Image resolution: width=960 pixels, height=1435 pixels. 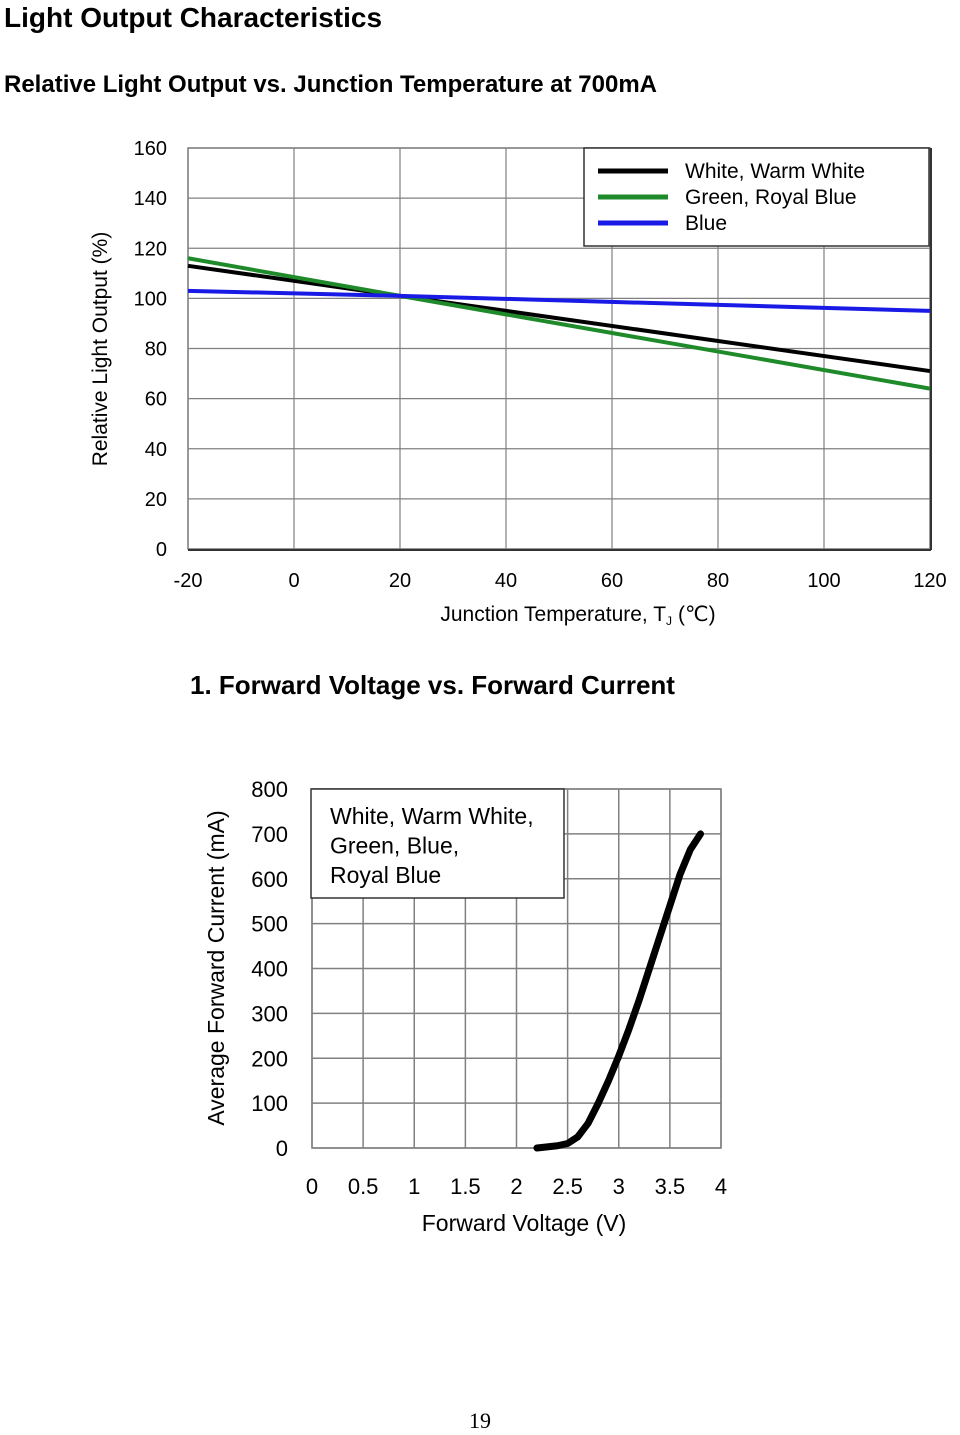 What do you see at coordinates (524, 1223) in the screenshot?
I see `x-axis-label: Forward Voltage (V)` at bounding box center [524, 1223].